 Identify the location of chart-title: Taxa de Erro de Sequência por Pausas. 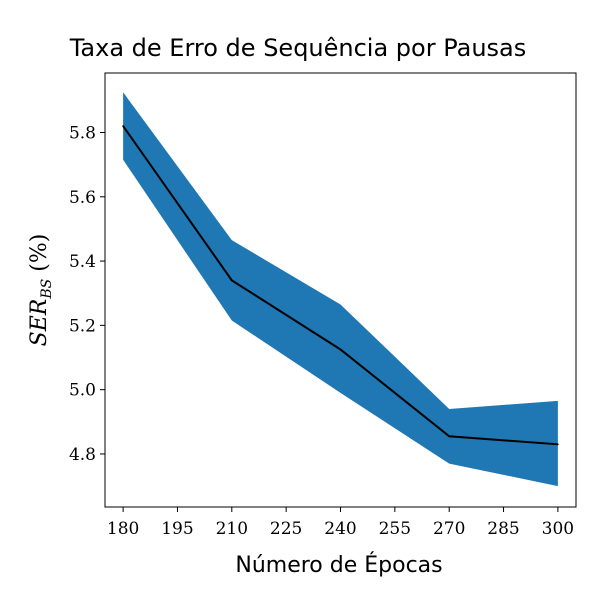
(298, 48).